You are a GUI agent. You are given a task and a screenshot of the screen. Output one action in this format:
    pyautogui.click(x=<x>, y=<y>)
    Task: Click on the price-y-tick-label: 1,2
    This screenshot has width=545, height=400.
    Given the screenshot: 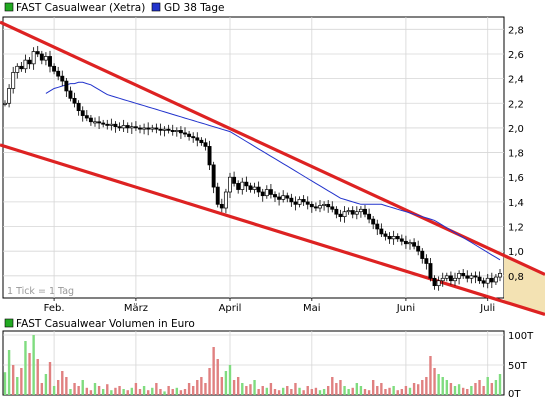 What is the action you would take?
    pyautogui.click(x=516, y=228)
    